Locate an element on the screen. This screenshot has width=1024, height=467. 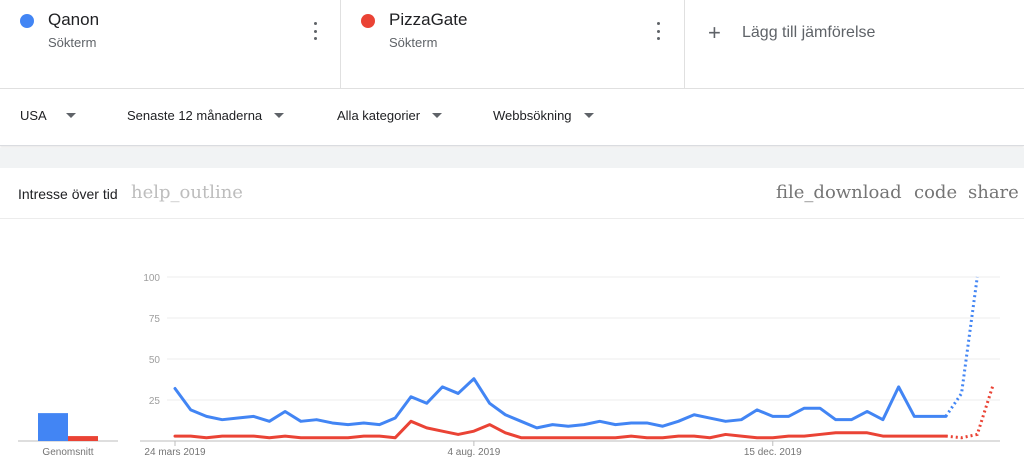
section-divider is located at coordinates (512, 158).